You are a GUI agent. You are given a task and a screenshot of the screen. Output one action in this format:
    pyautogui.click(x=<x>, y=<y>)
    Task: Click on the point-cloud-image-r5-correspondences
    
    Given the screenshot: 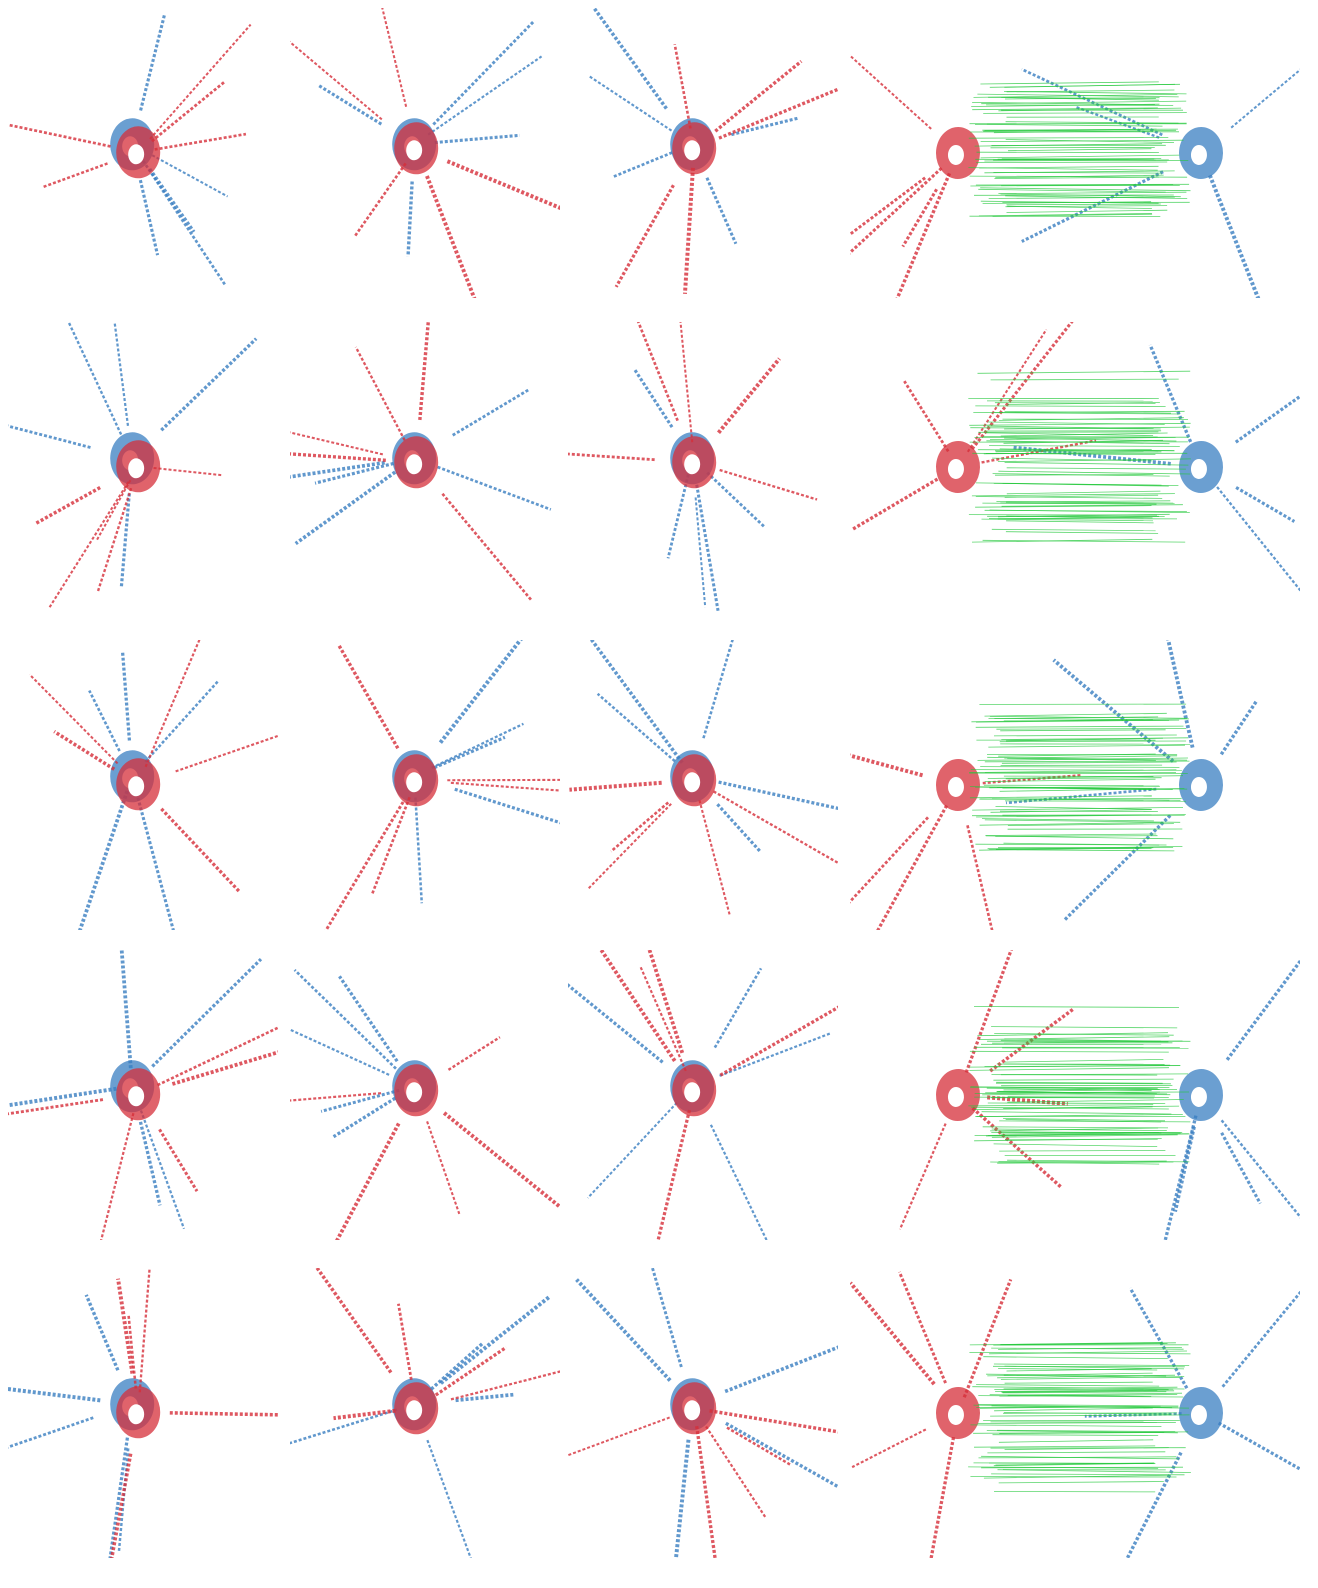 What is the action you would take?
    pyautogui.click(x=1075, y=1413)
    